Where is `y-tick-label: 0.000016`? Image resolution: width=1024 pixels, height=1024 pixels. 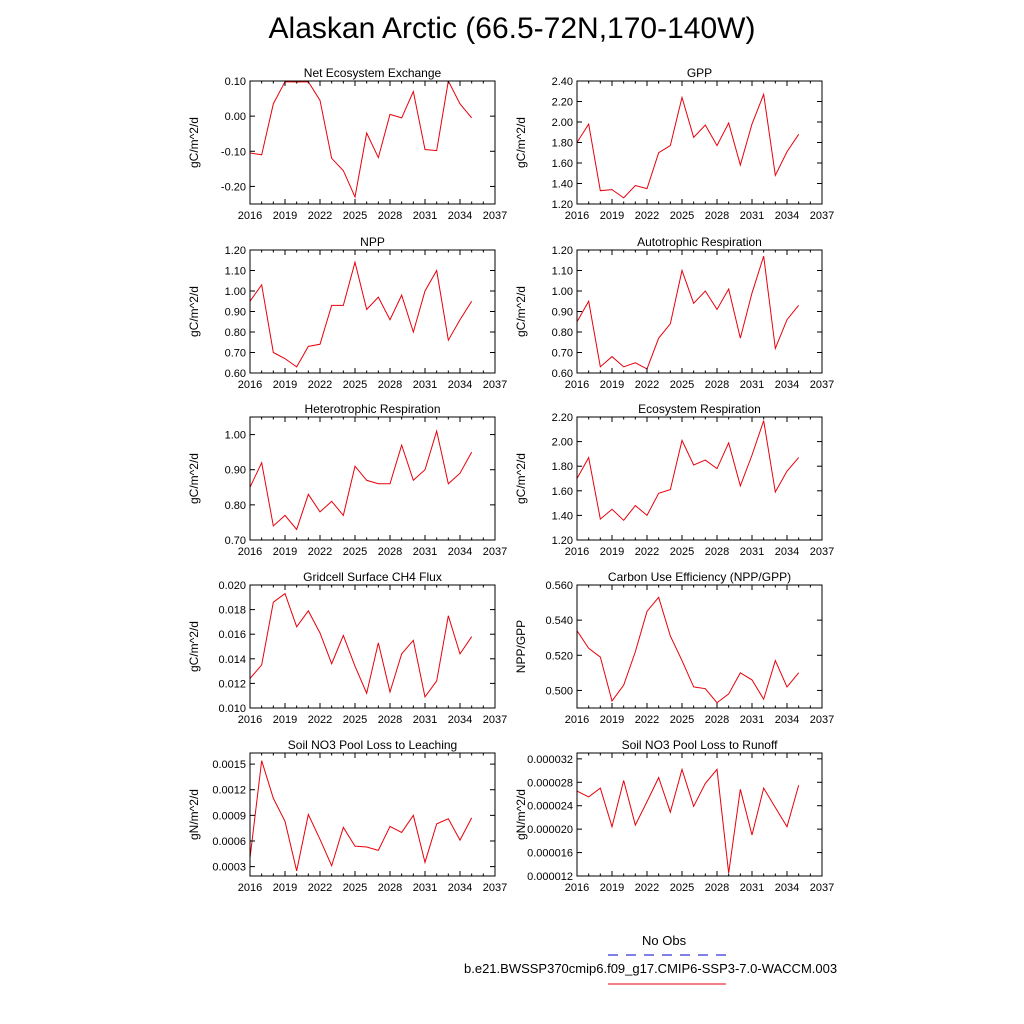 y-tick-label: 0.000016 is located at coordinates (550, 854).